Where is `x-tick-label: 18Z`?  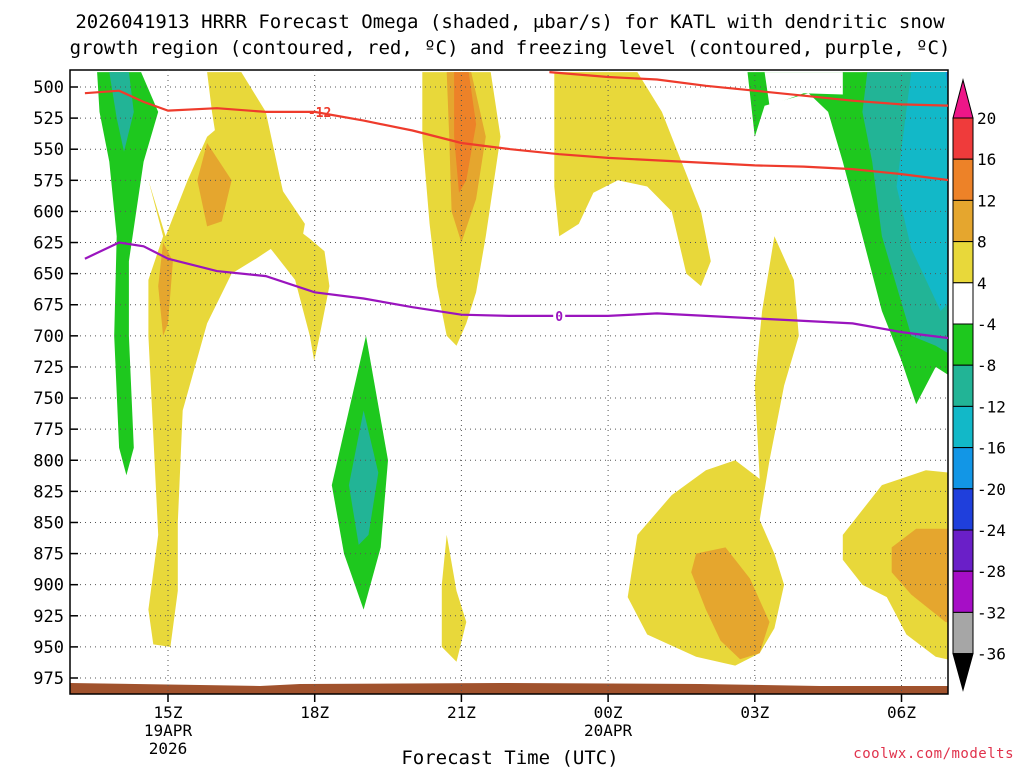 x-tick-label: 18Z is located at coordinates (314, 712).